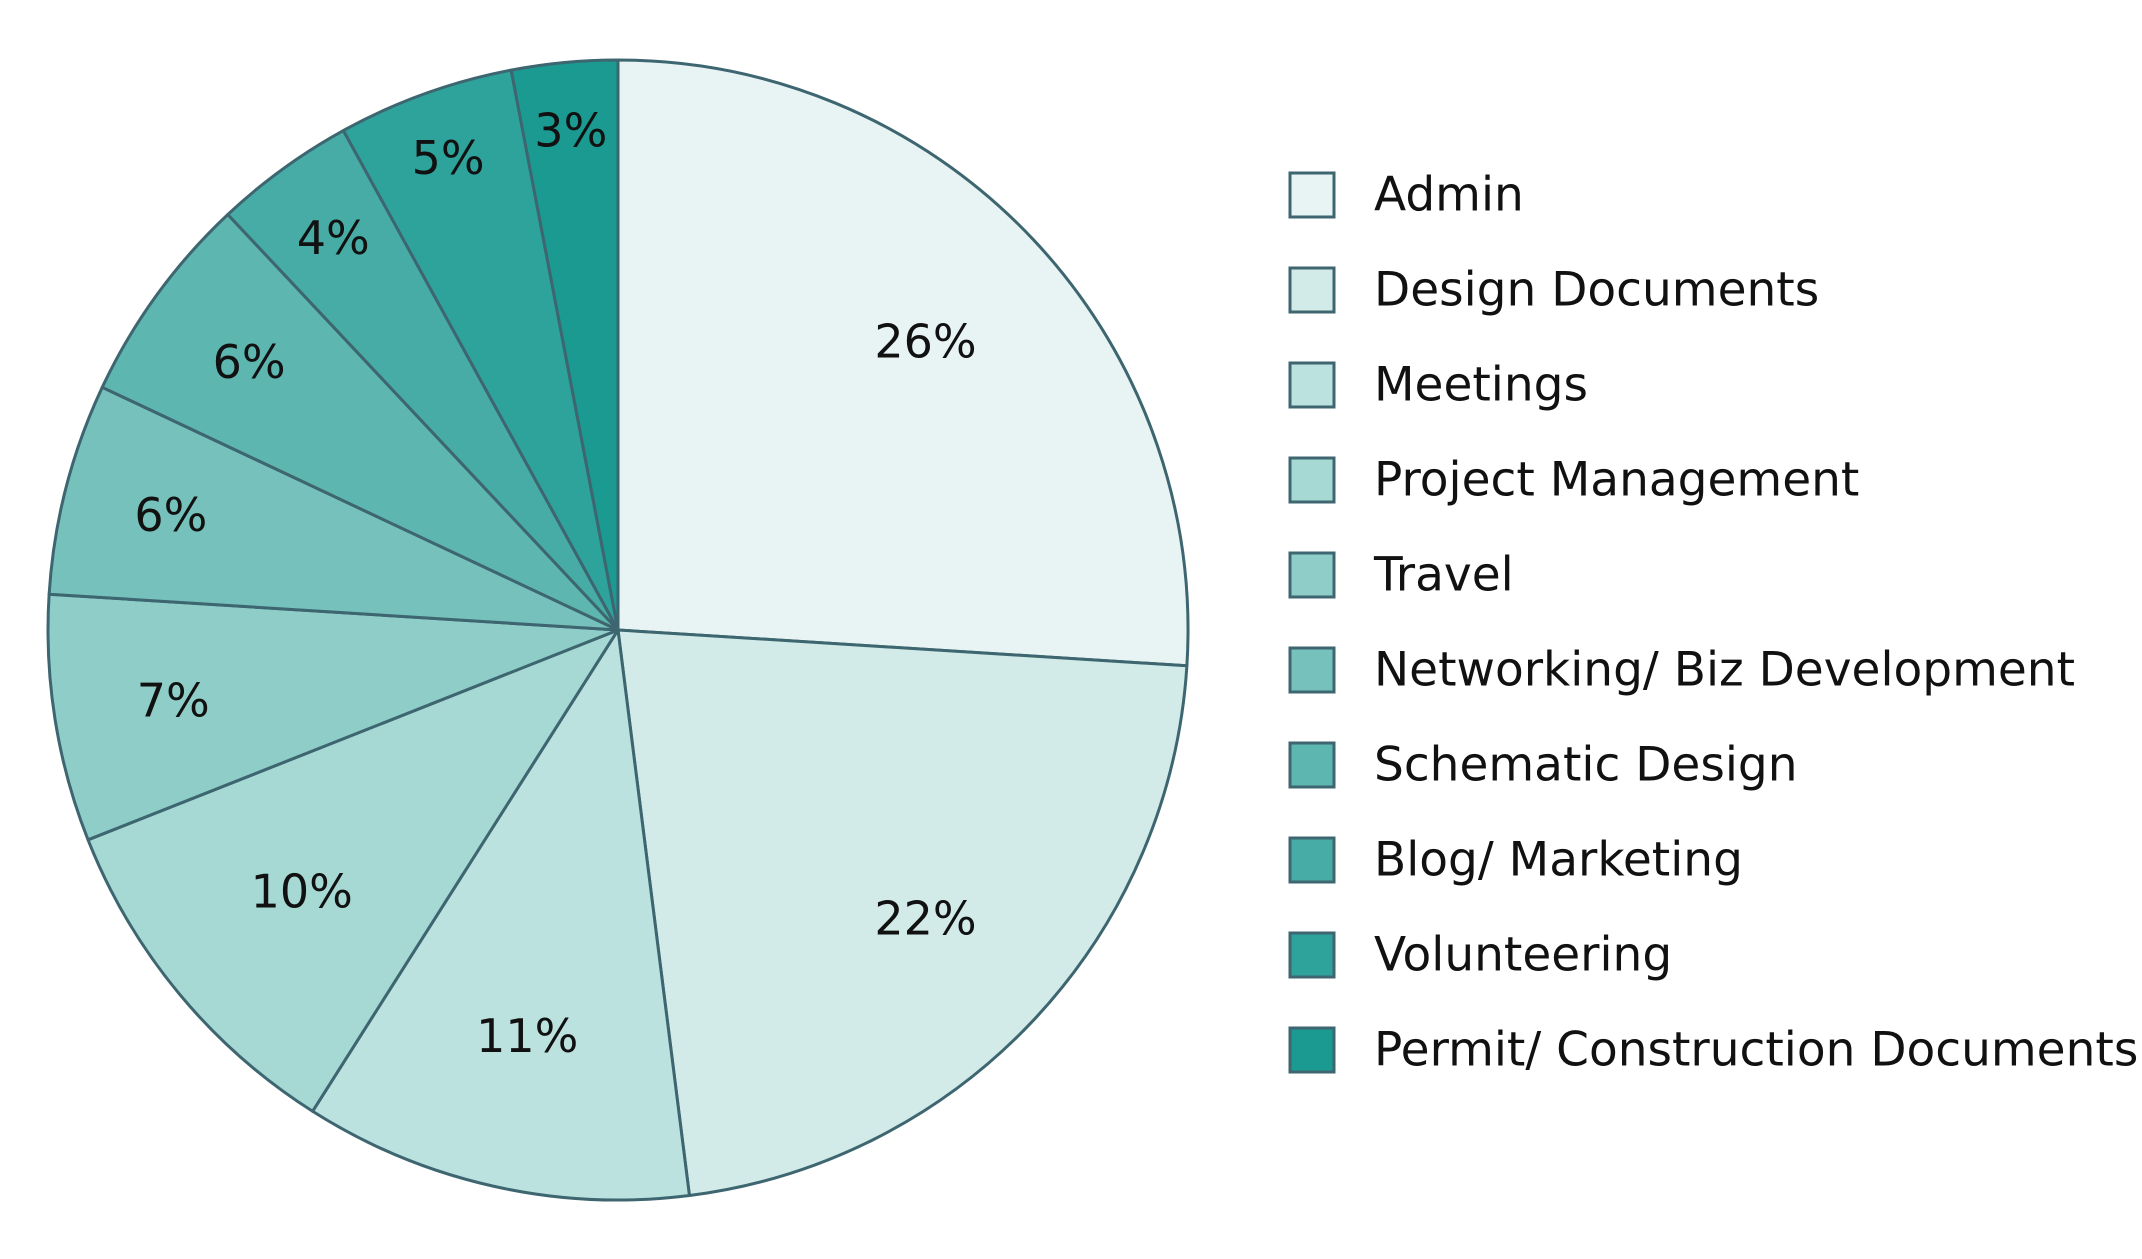 Image resolution: width=2142 pixels, height=1259 pixels. Describe the element at coordinates (1312, 955) in the screenshot. I see `legend-swatch-volunteering` at that location.